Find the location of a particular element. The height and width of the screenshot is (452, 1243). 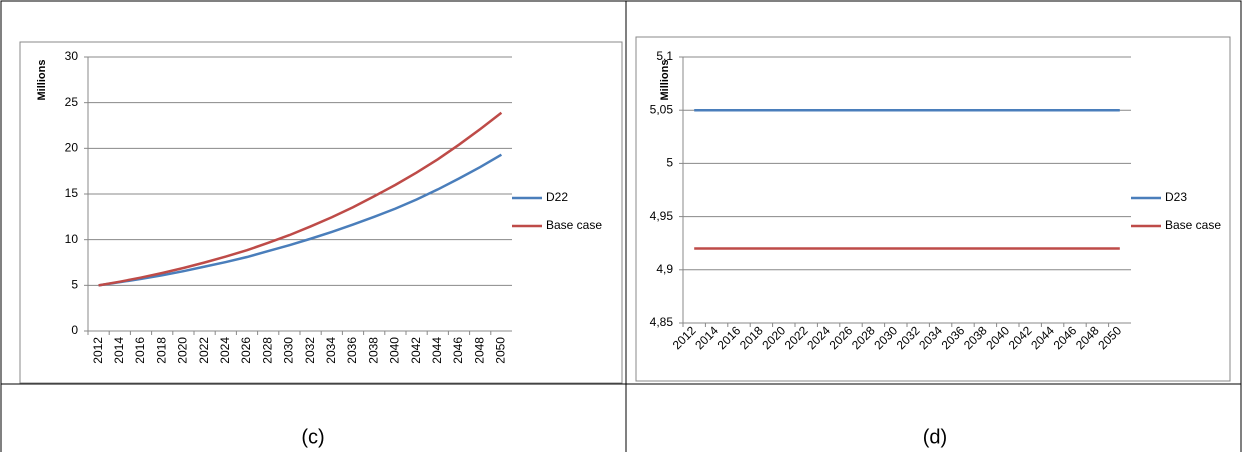

legend-label: D22 is located at coordinates (557, 197).